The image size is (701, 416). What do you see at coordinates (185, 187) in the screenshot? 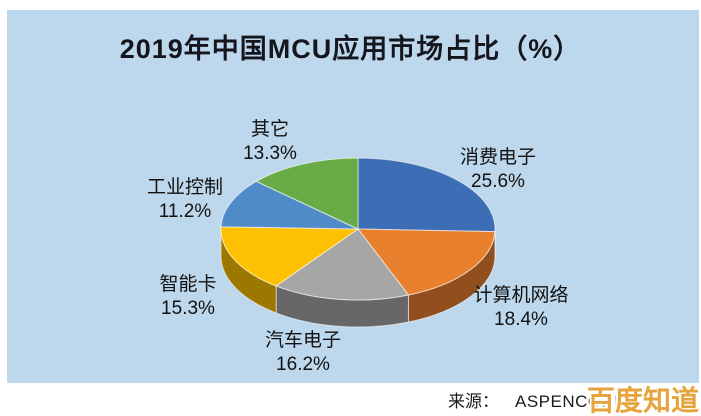
I see `slice-label-name: 工业控制` at bounding box center [185, 187].